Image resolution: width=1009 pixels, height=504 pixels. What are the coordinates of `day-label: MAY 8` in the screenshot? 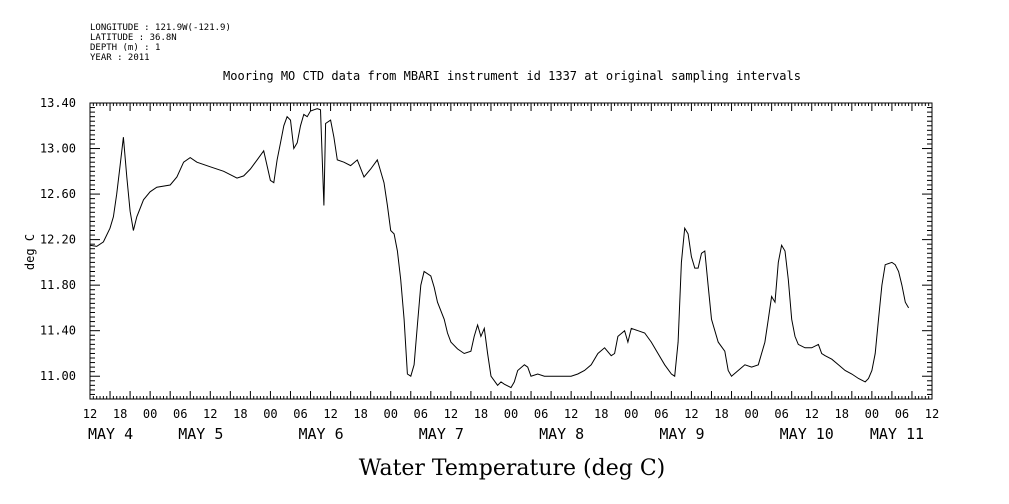 It's located at (561, 434).